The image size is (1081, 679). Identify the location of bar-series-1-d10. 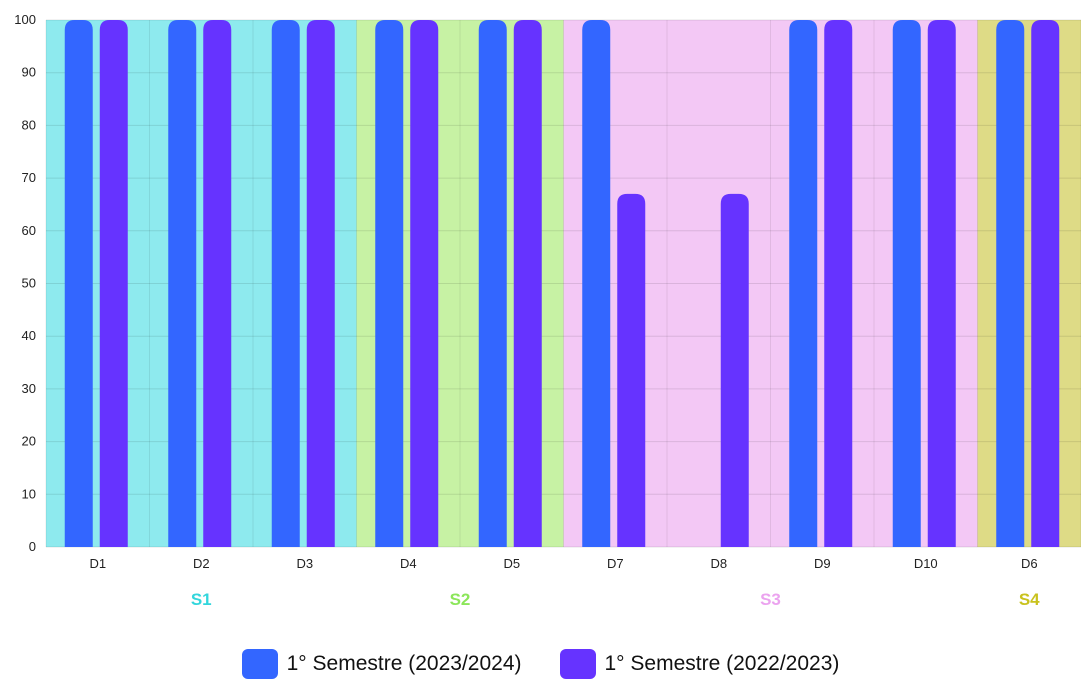
(906, 283).